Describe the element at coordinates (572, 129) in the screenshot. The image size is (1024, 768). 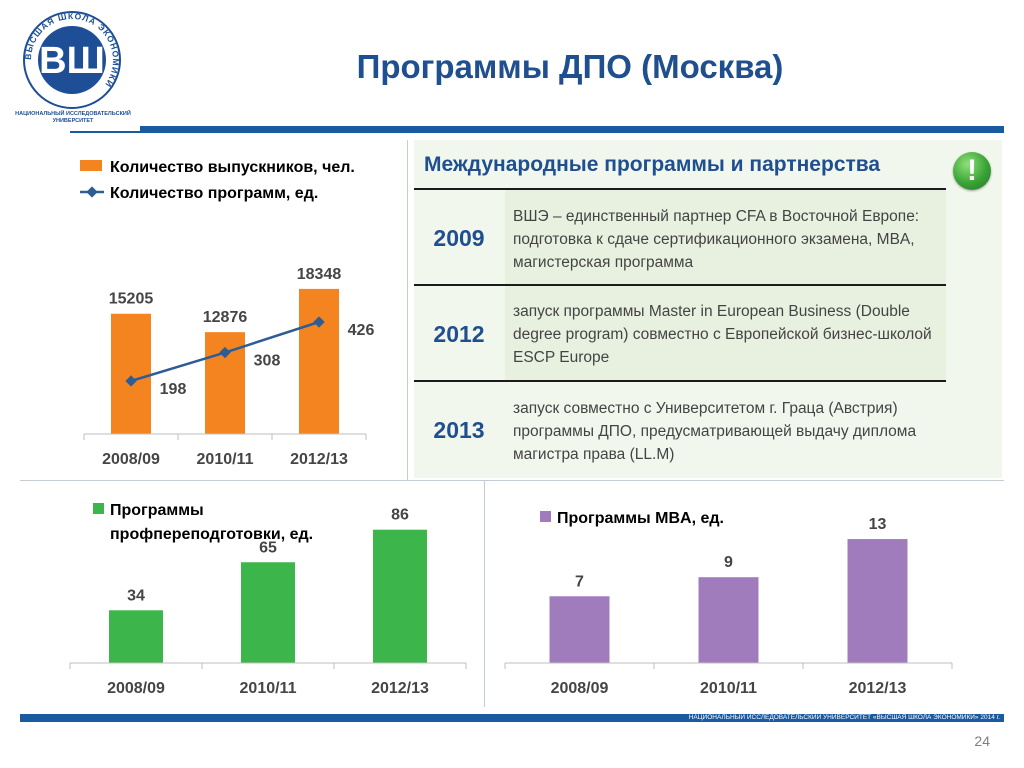
I see `title-underline` at that location.